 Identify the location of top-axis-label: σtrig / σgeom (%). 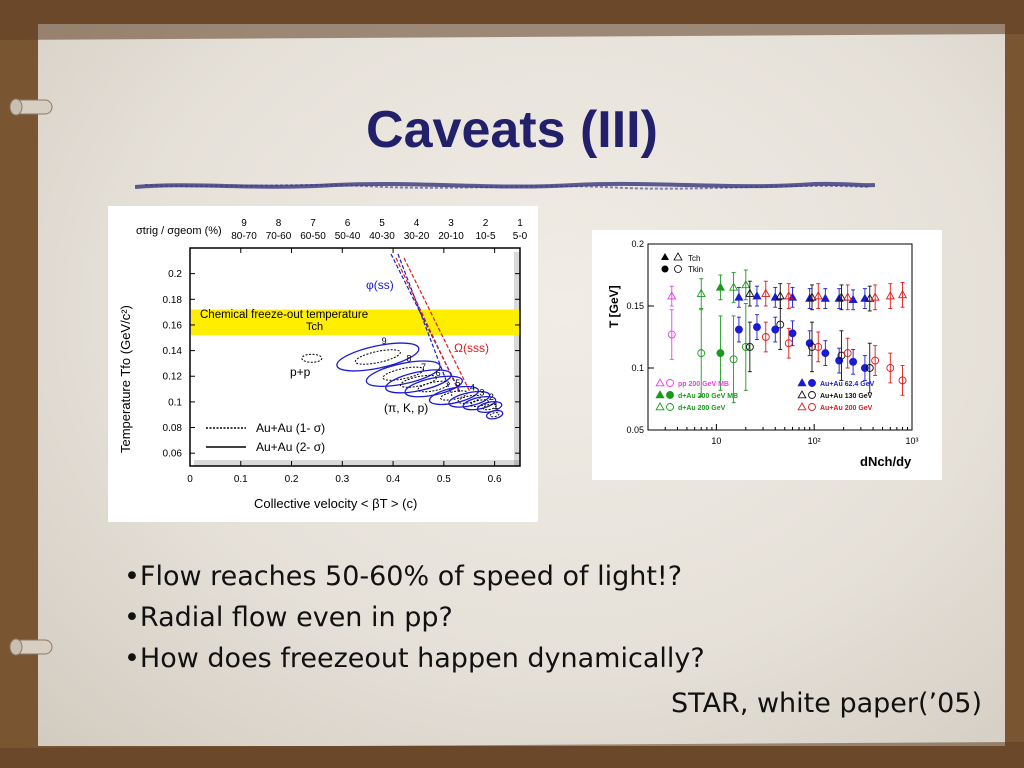
(179, 231).